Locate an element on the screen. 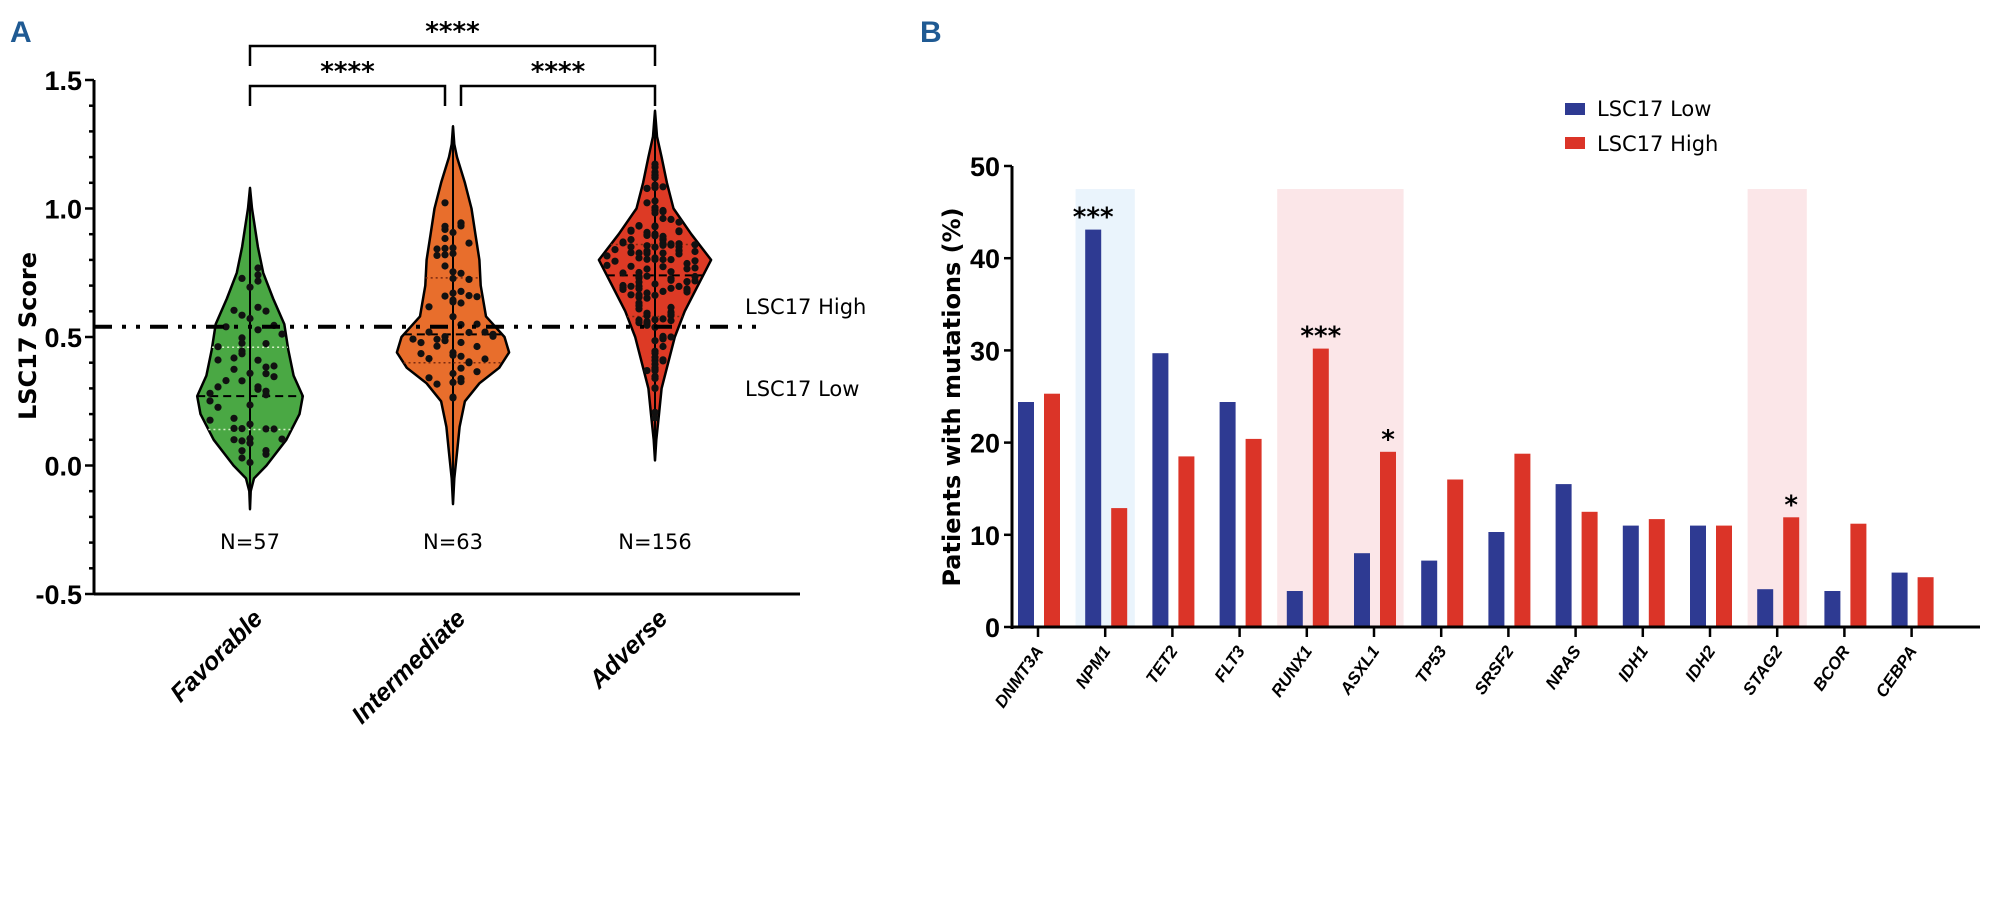  gene-label-tet2: TET2 is located at coordinates (1162, 664).